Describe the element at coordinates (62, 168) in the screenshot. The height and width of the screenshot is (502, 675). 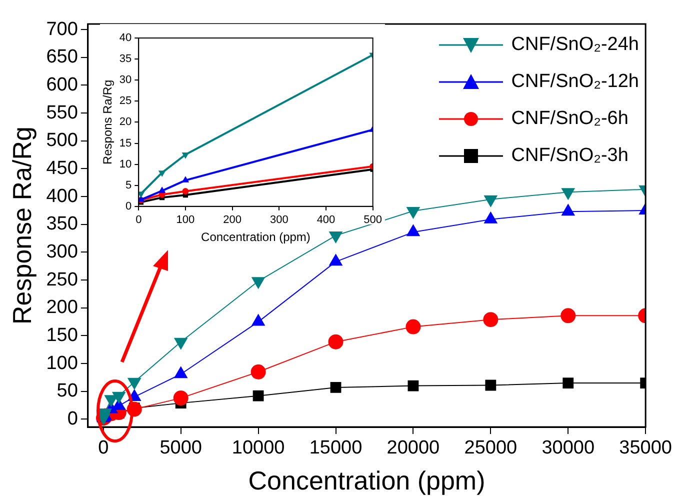
I see `y-tick-label: 450` at that location.